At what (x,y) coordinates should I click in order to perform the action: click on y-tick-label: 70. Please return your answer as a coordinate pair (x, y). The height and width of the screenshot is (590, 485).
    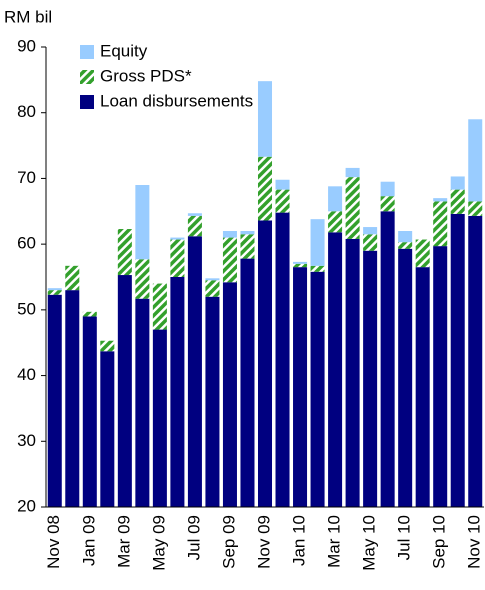
    Looking at the image, I should click on (26, 177).